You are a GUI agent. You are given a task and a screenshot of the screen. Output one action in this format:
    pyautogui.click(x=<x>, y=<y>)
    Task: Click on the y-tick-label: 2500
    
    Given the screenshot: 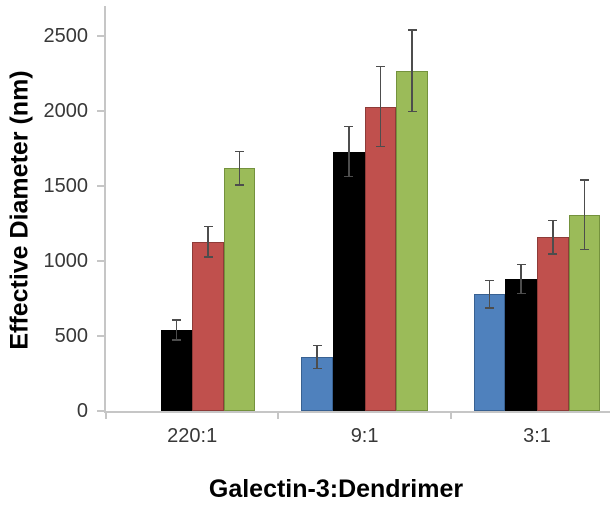 What is the action you would take?
    pyautogui.click(x=66, y=36)
    